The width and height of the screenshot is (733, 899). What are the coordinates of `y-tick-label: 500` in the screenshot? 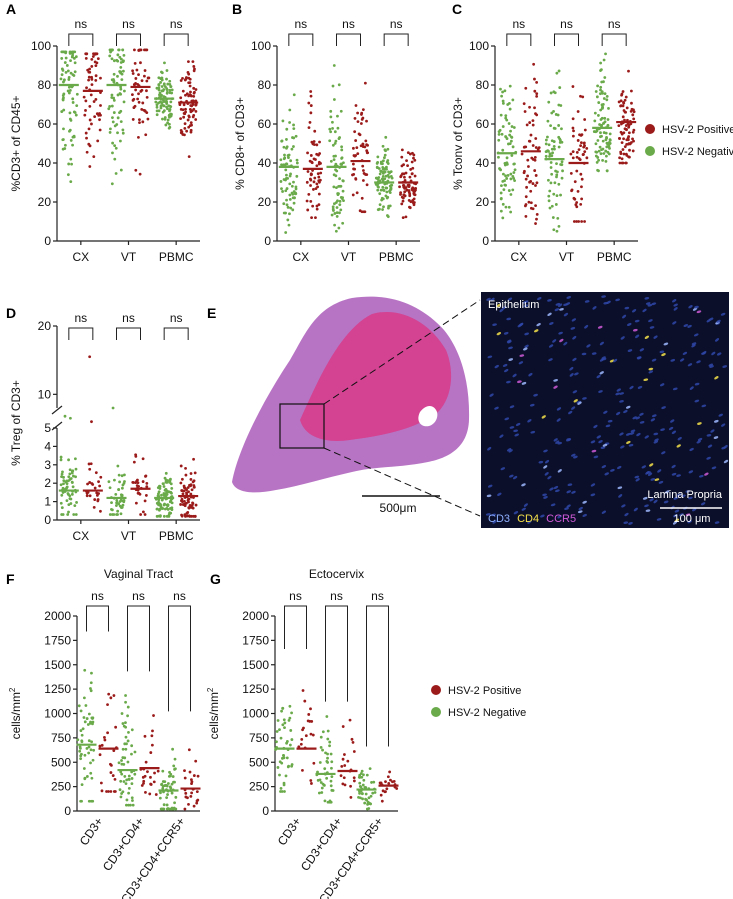 It's located at (61, 762).